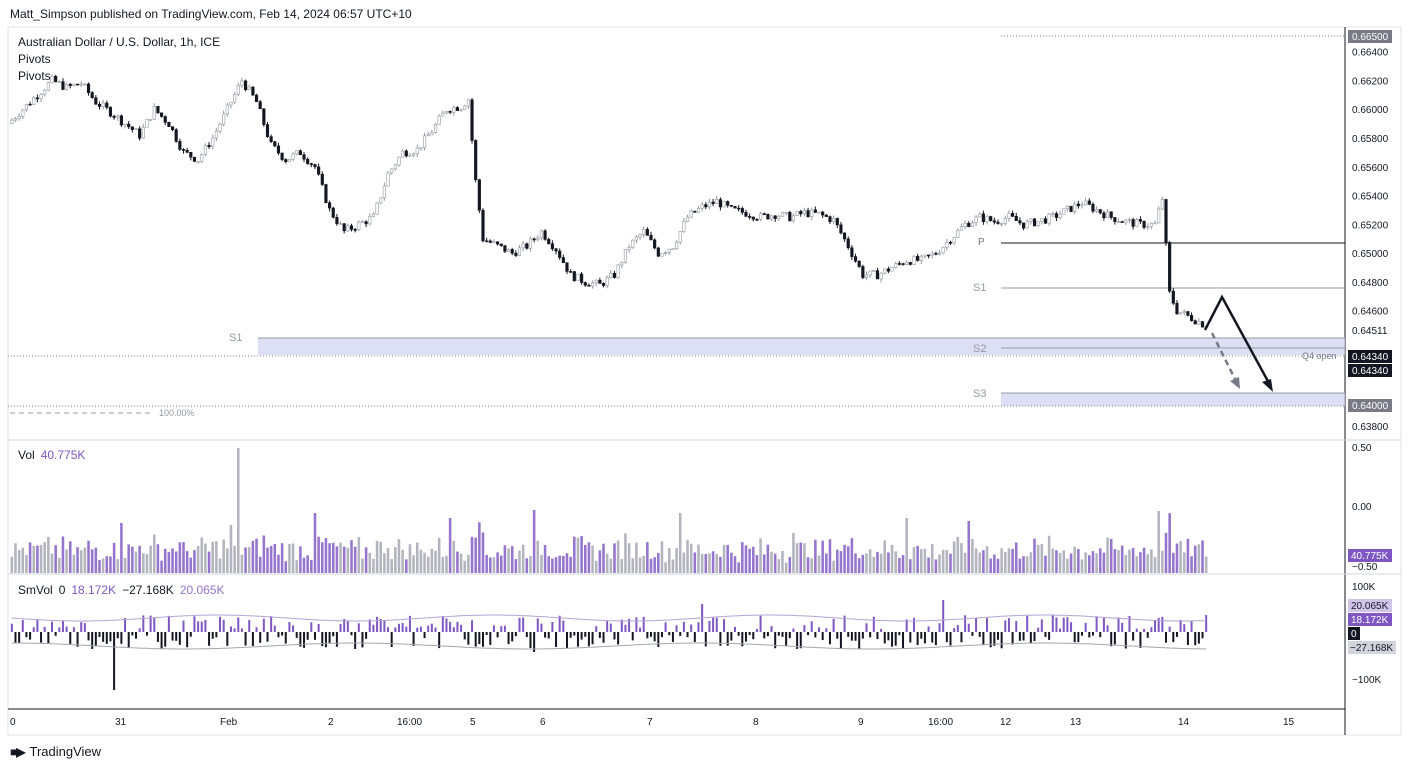 The width and height of the screenshot is (1411, 770). What do you see at coordinates (55, 751) in the screenshot?
I see `tradingview-logo: ■▶ TradingView` at bounding box center [55, 751].